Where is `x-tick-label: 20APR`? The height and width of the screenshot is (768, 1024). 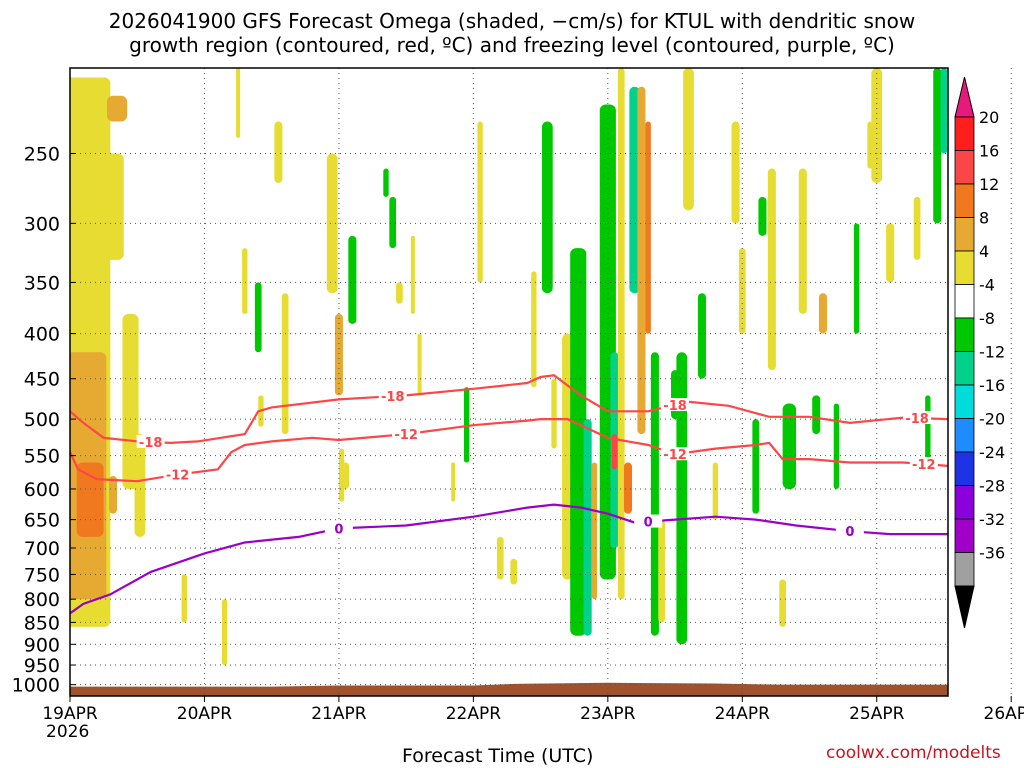
x-tick-label: 20APR is located at coordinates (205, 714).